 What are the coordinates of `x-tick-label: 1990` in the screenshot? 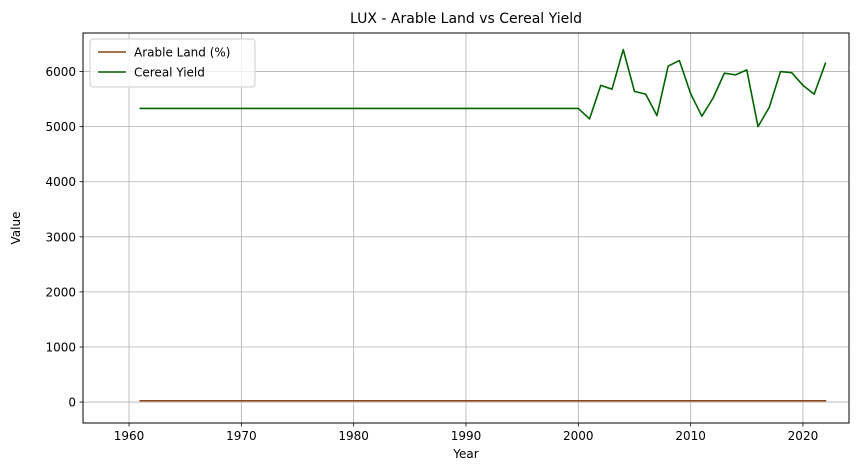 It's located at (466, 436).